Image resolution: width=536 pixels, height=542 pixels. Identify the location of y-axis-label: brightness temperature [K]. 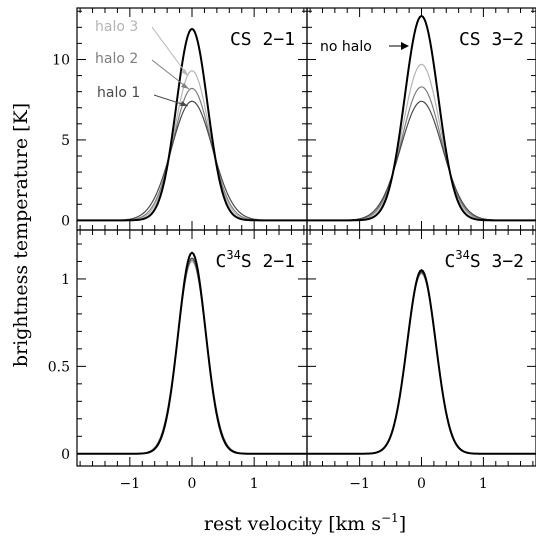
(21, 235).